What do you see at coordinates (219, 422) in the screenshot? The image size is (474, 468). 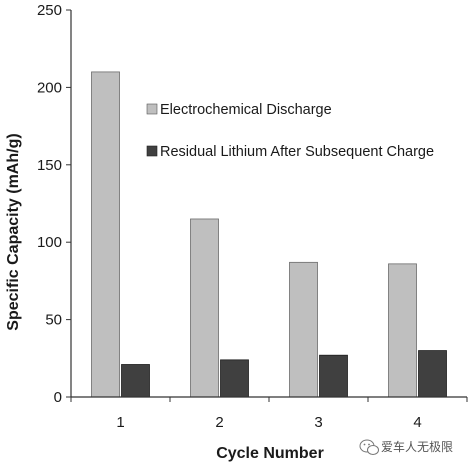 I see `x-tick-label: 2` at bounding box center [219, 422].